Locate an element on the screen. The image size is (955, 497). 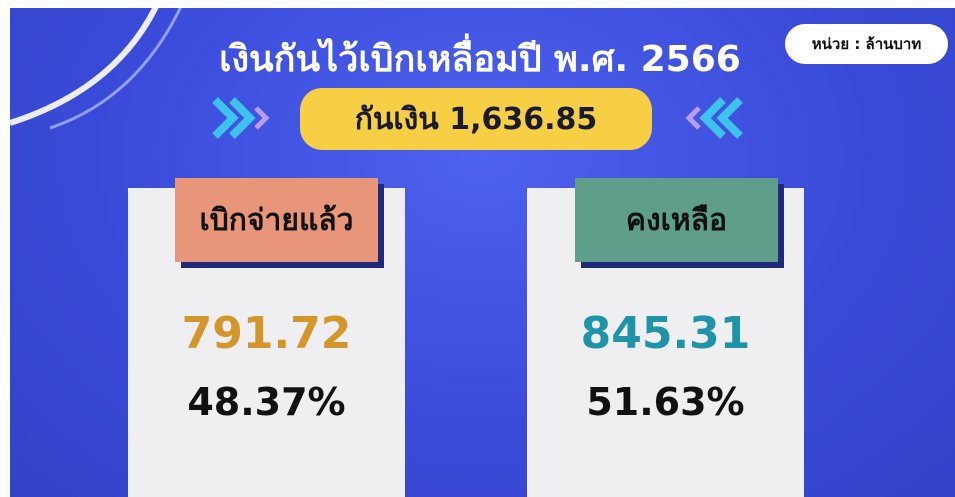
title: เงินกันไว้เบิกเหลื่อมปี พ.ศ. 2566 is located at coordinates (480, 59).